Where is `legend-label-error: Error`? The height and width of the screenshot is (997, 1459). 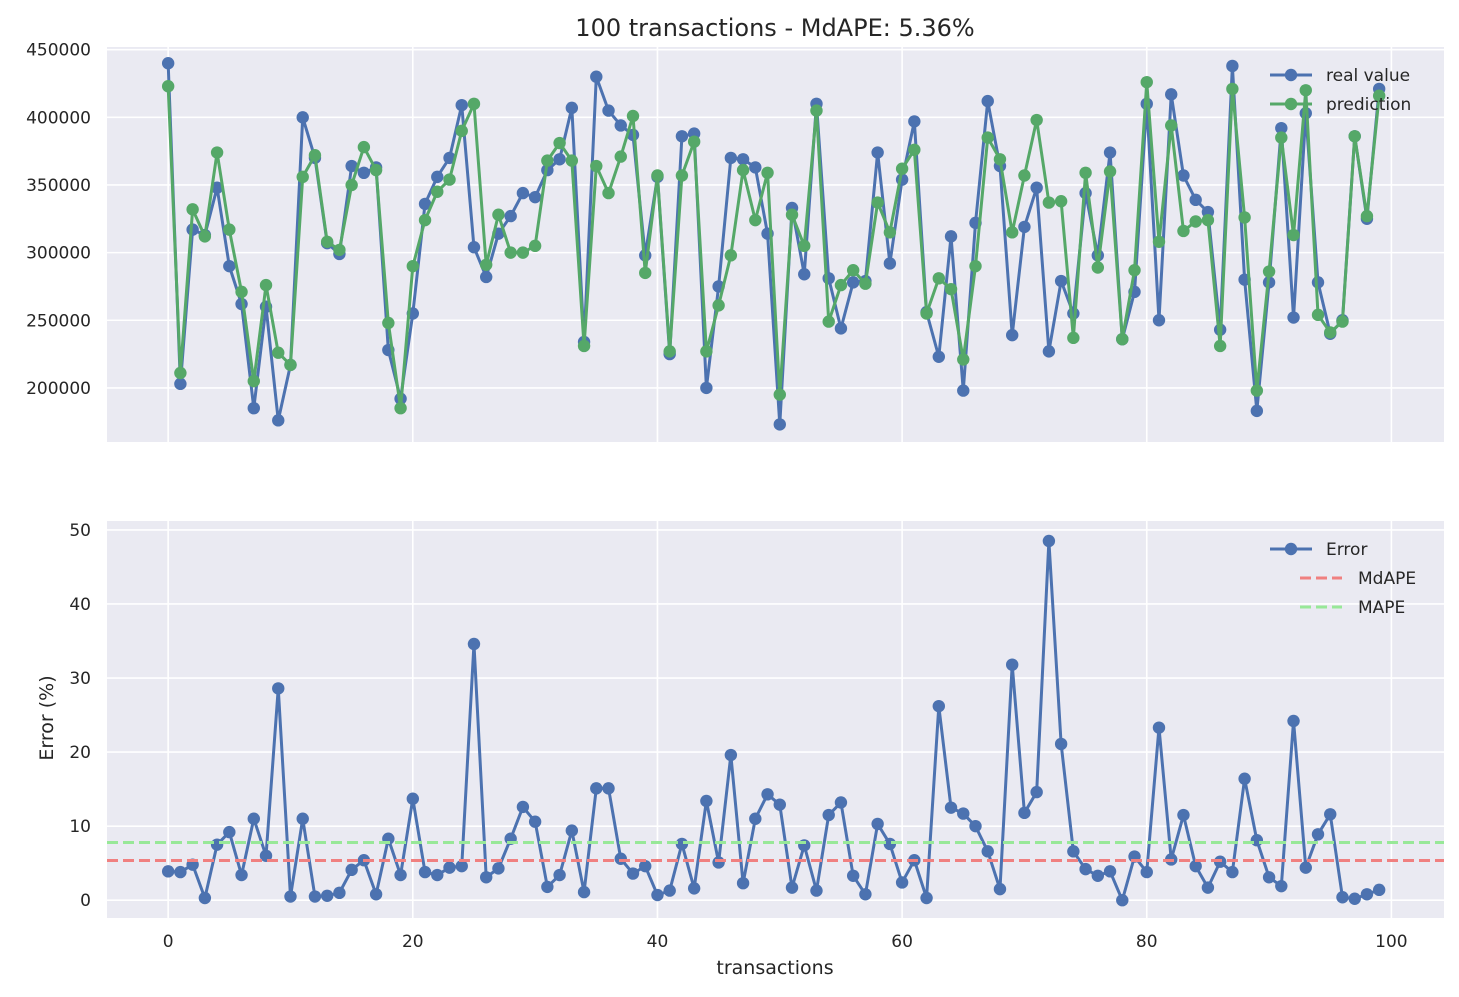
legend-label-error: Error is located at coordinates (1346, 550).